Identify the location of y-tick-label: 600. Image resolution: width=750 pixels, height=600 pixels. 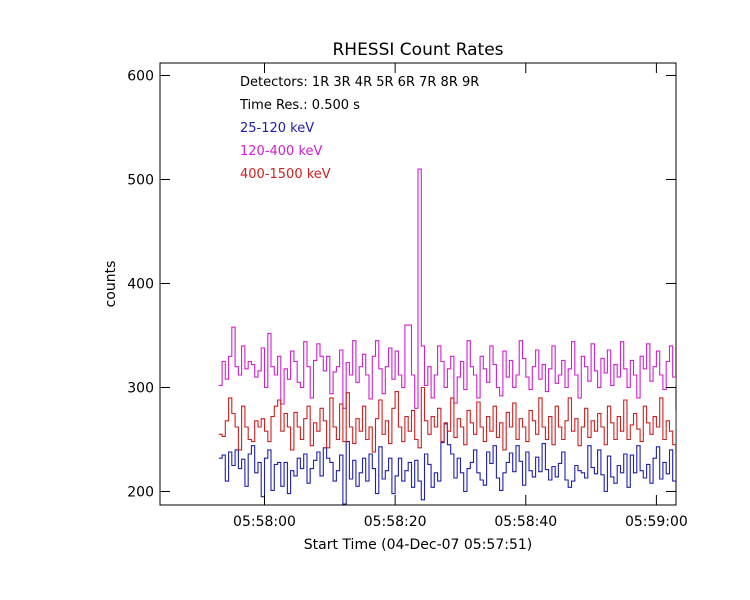
(140, 76).